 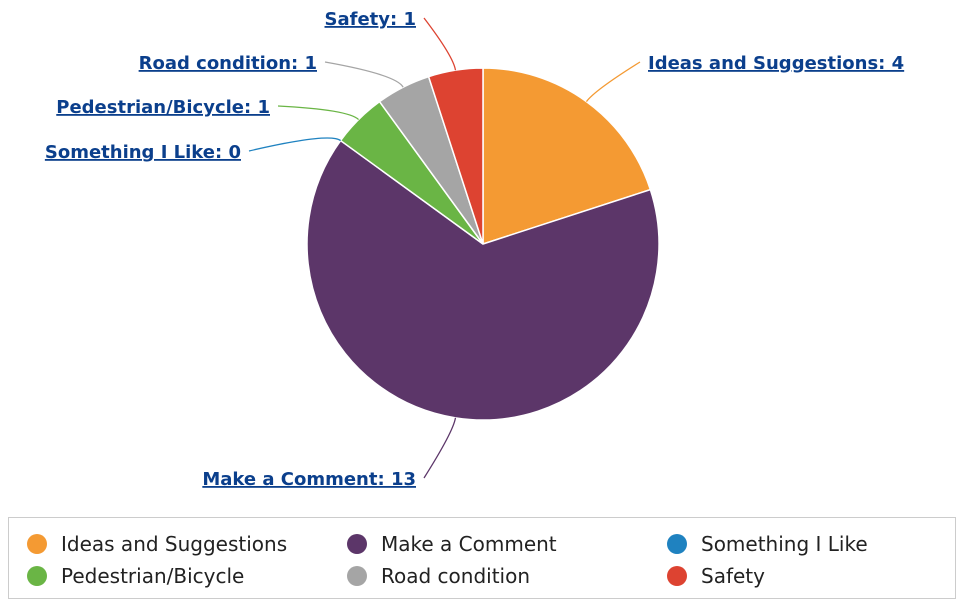 I want to click on legend-swatch-make-a-comment, so click(x=357, y=544).